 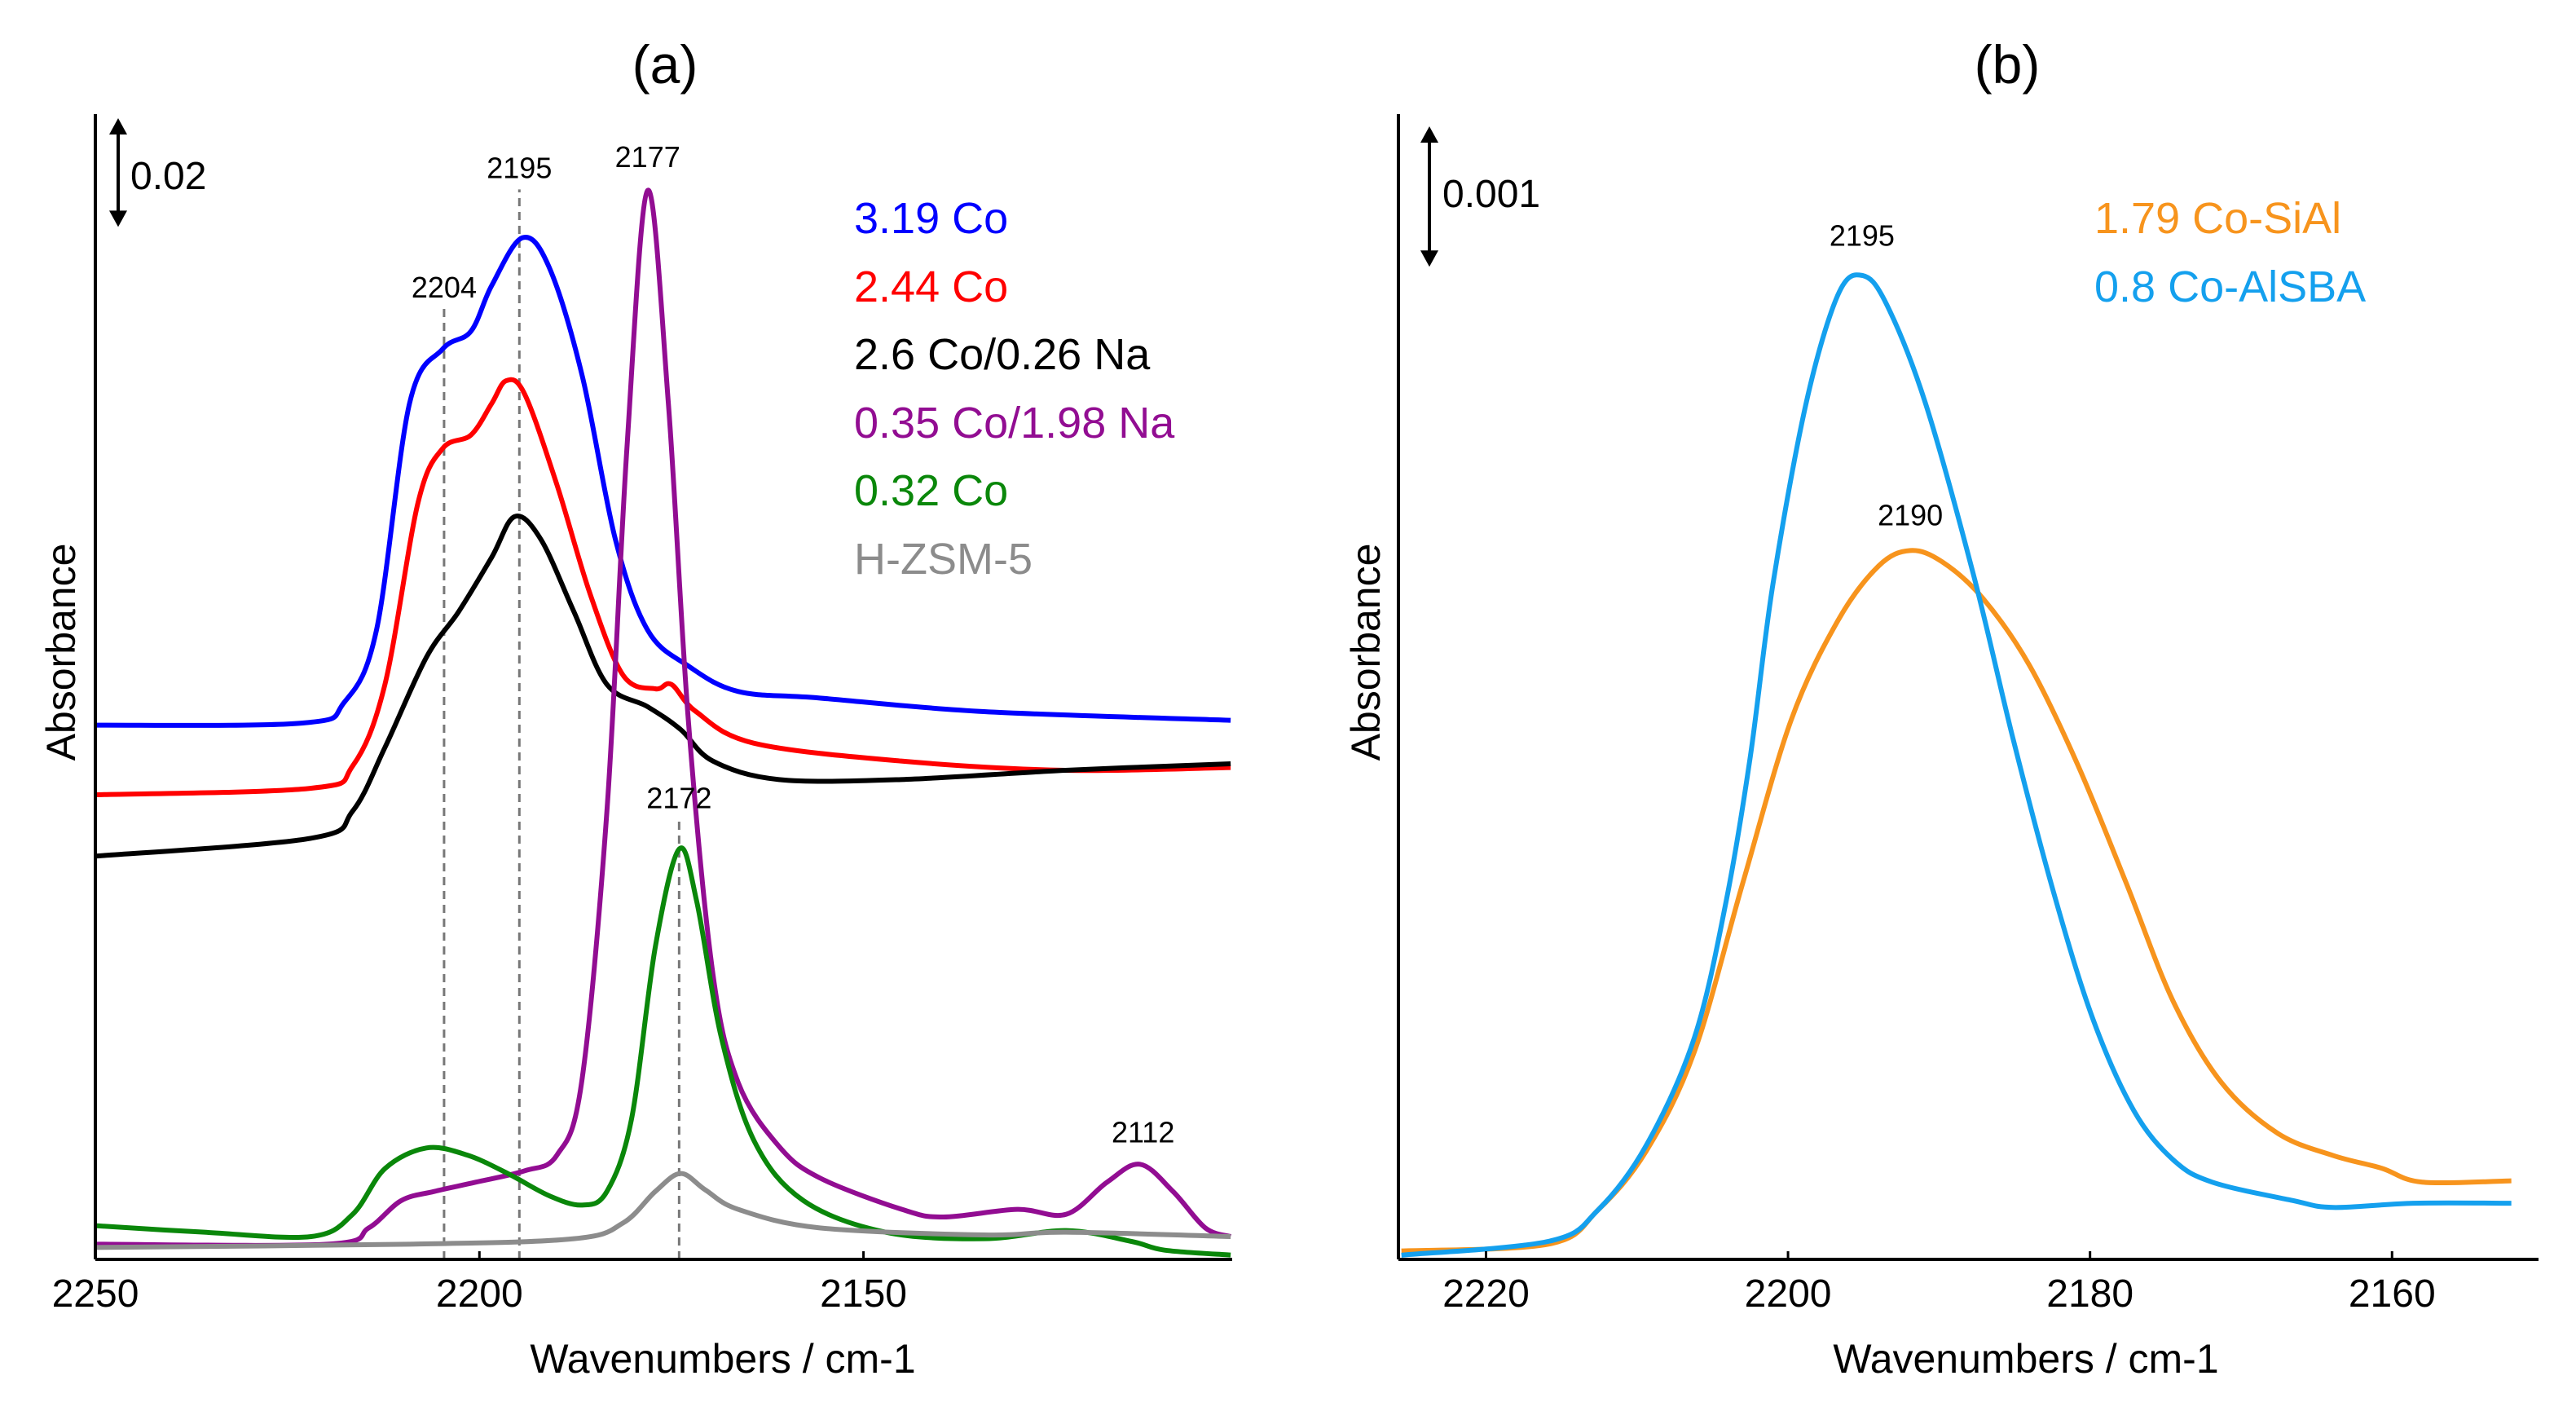 What do you see at coordinates (931, 219) in the screenshot?
I see `legend-entry: 3.19 Co` at bounding box center [931, 219].